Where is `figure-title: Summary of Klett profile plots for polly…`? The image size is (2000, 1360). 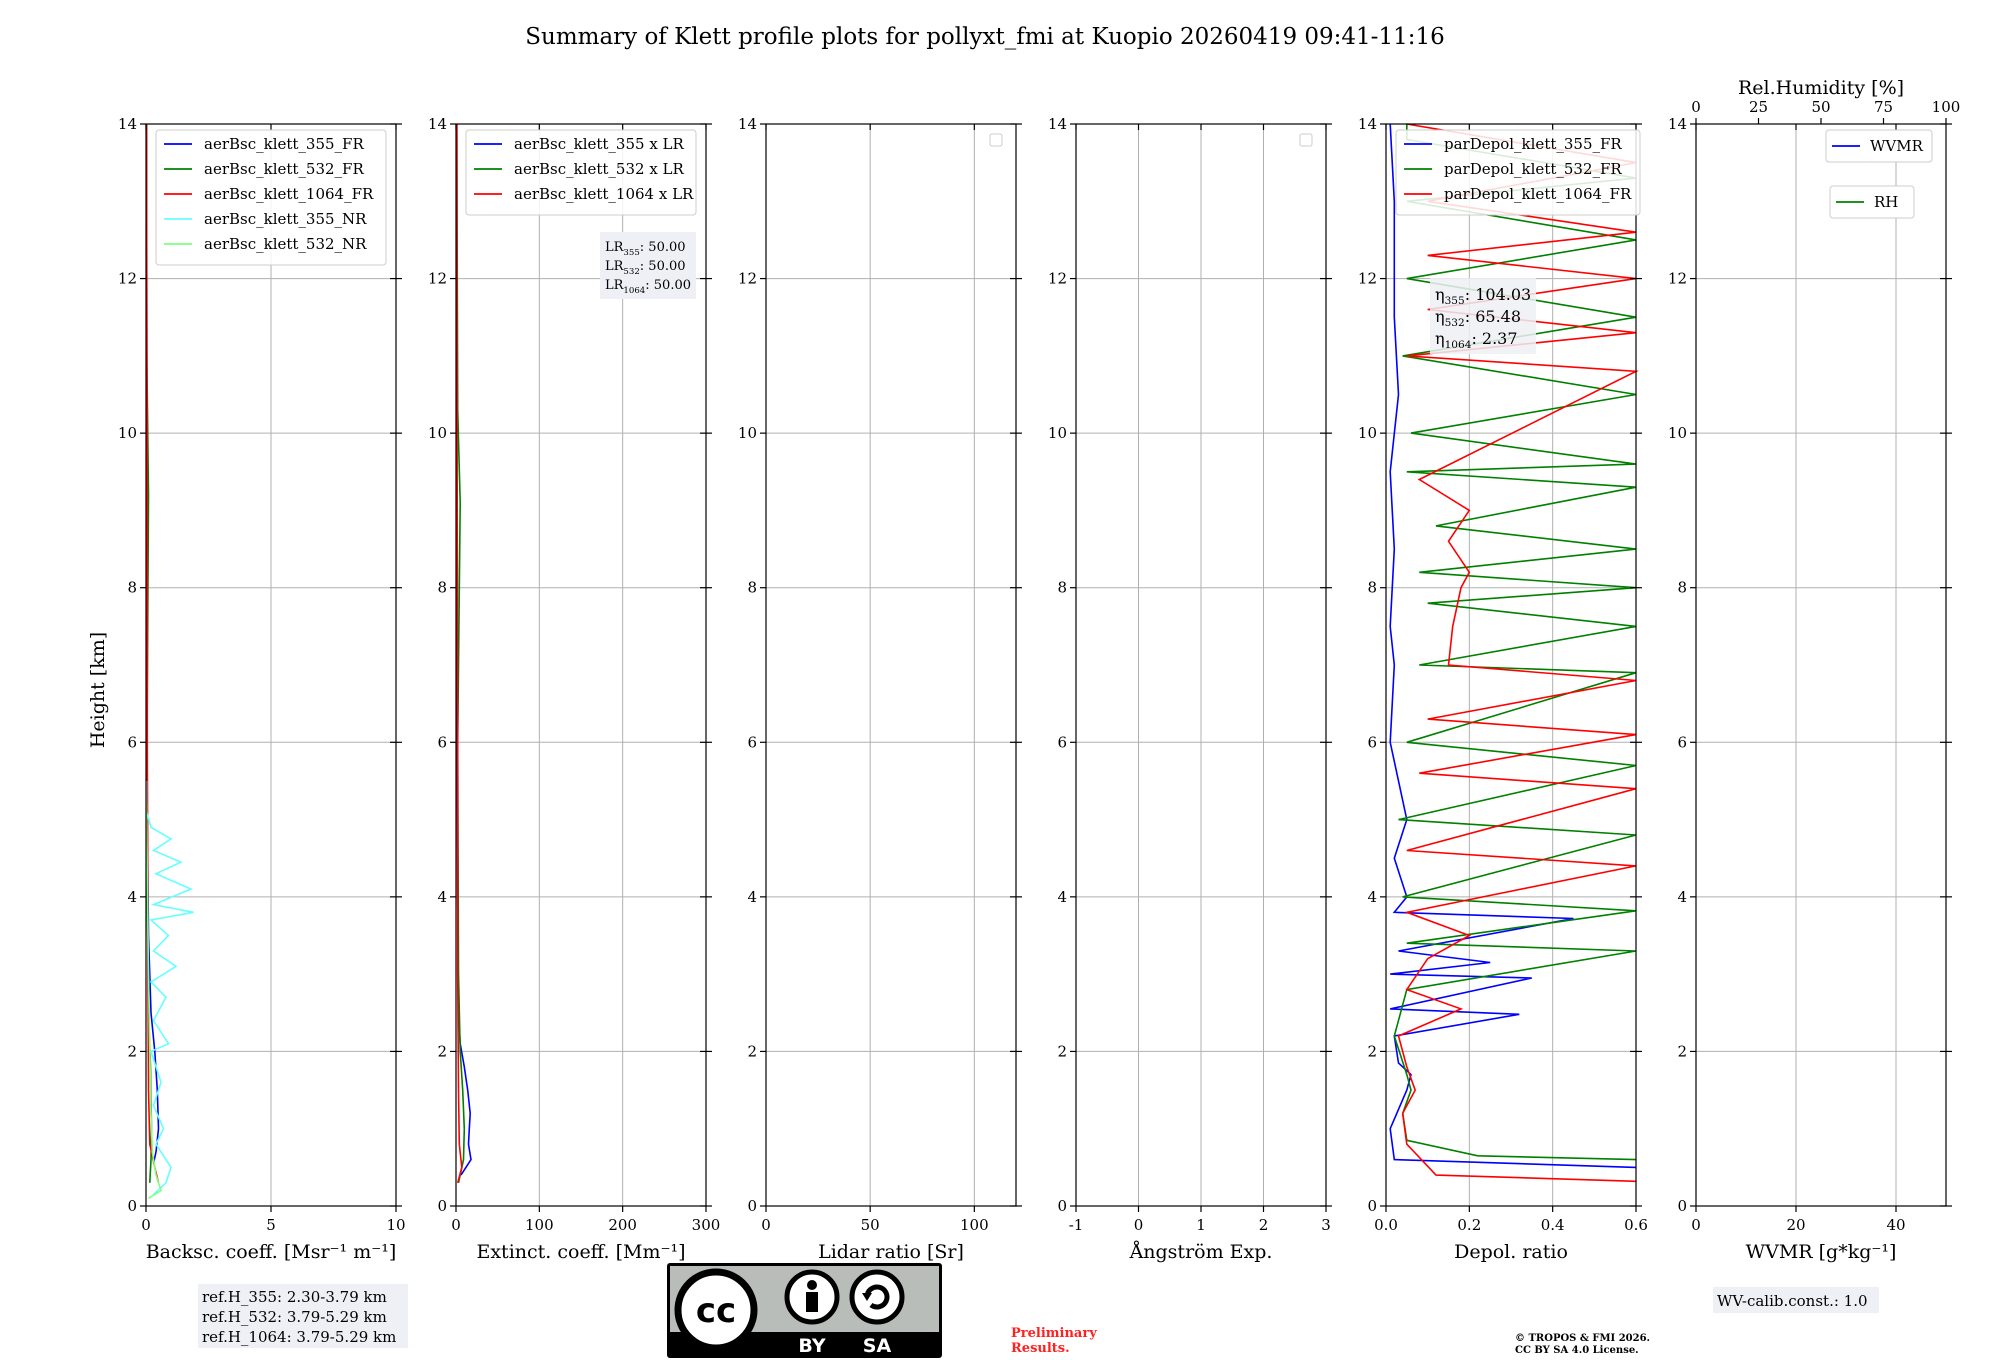
figure-title: Summary of Klett profile plots for polly… is located at coordinates (984, 37).